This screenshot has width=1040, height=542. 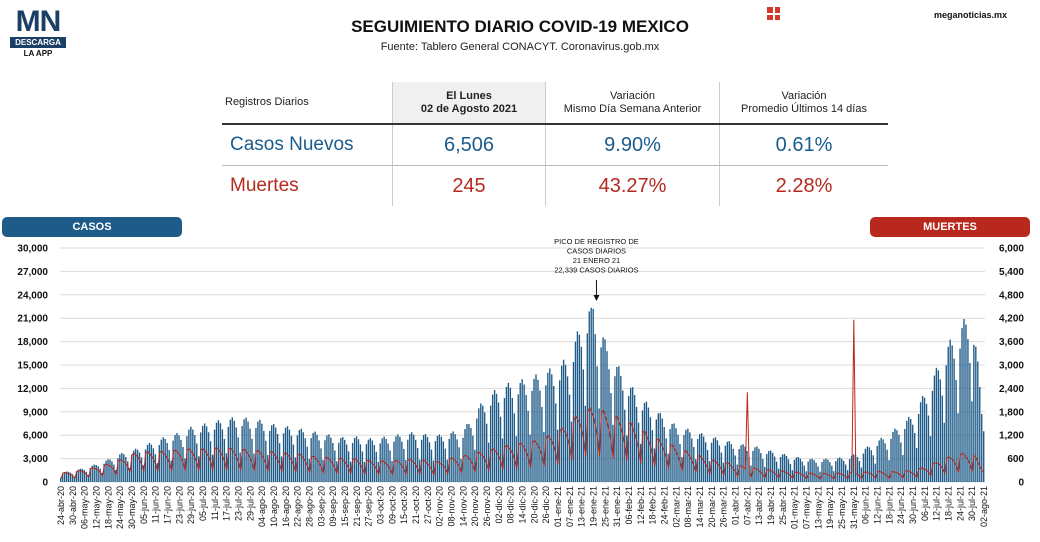 What do you see at coordinates (972, 503) in the screenshot?
I see `x-tick-label: 30-jul-21` at bounding box center [972, 503].